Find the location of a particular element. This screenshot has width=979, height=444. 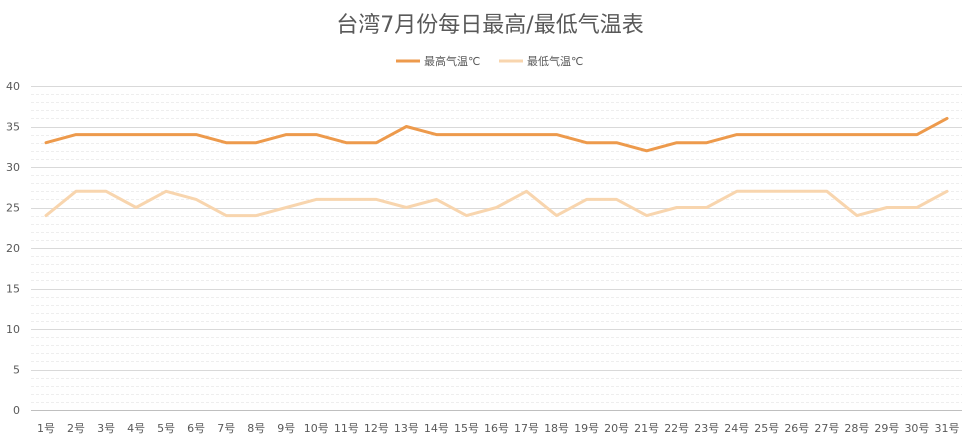

y-tick-label: 15 is located at coordinates (13, 289).